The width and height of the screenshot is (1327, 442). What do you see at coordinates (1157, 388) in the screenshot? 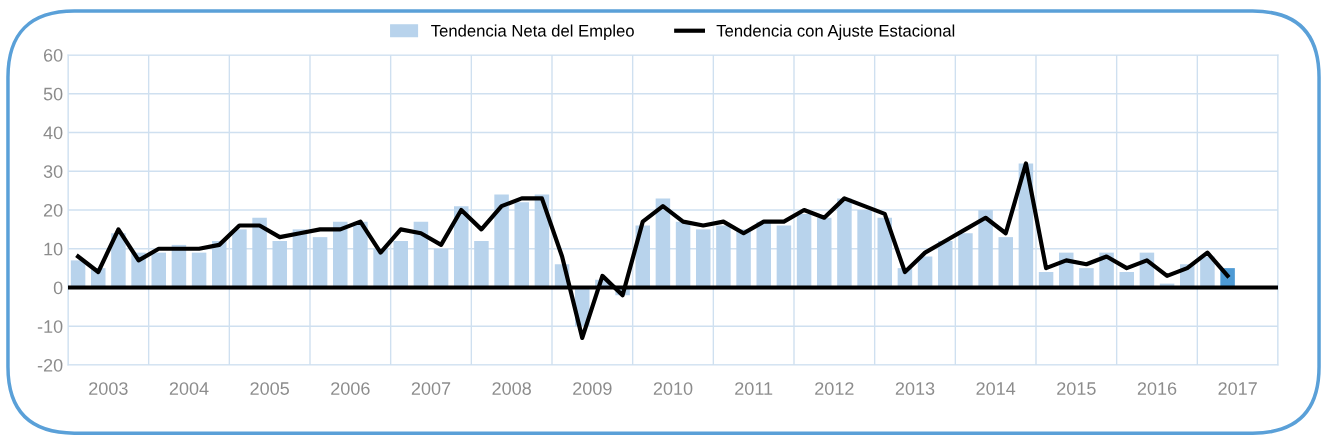
I see `x-tick-label: 2016` at bounding box center [1157, 388].